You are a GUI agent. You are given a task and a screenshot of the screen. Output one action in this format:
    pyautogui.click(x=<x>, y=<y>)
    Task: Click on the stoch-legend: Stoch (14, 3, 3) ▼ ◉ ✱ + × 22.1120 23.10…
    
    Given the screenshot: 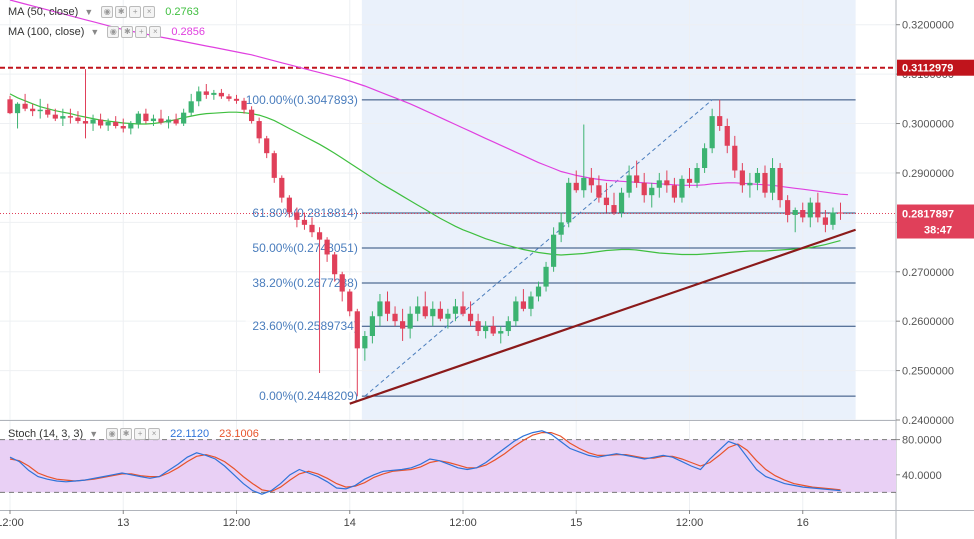 What is the action you would take?
    pyautogui.click(x=133, y=434)
    